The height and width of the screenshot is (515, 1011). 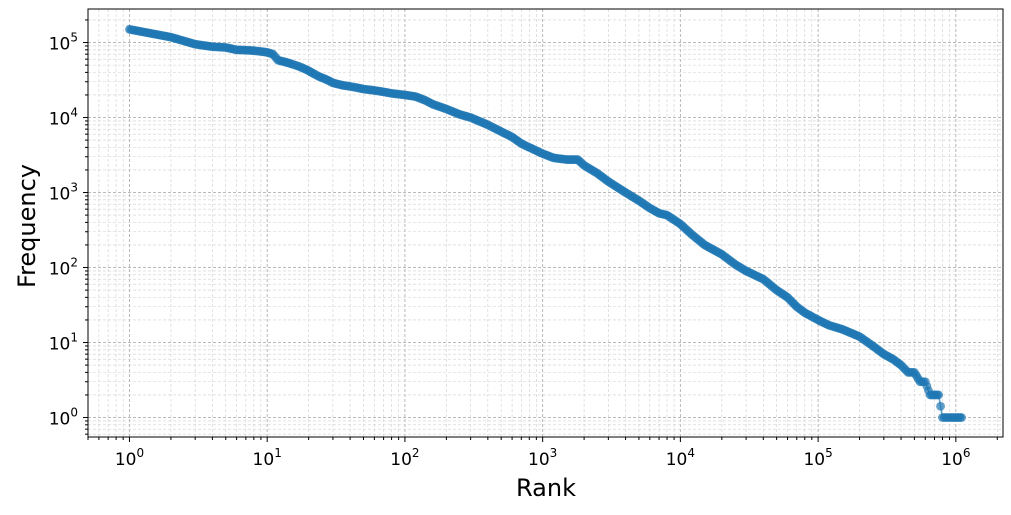 I want to click on x-tick-label: 10⁴, so click(x=680, y=458).